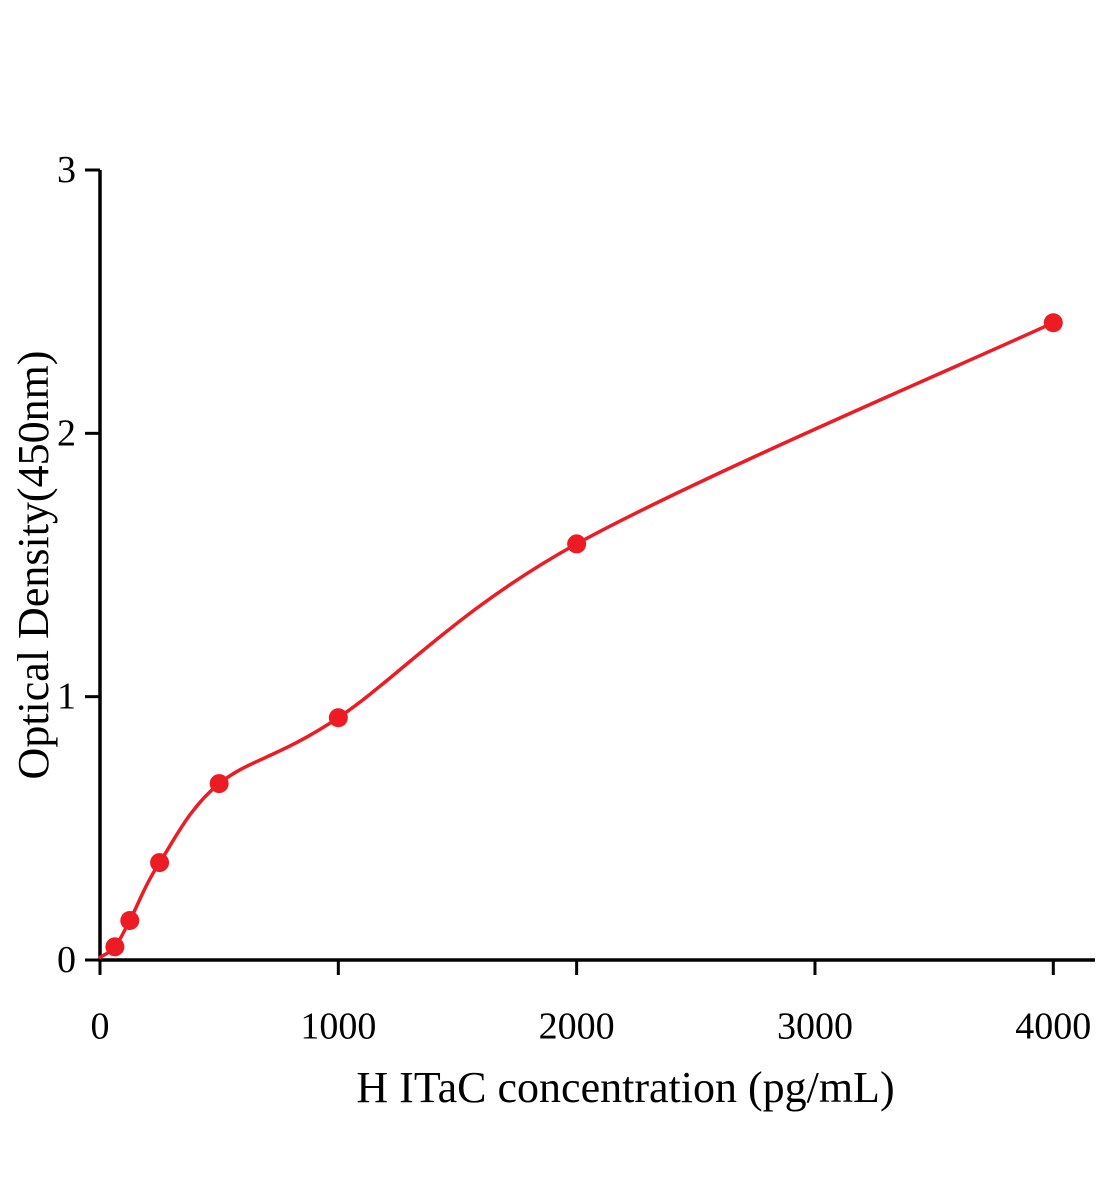 This screenshot has width=1104, height=1200. I want to click on y-tick-label: 2, so click(66, 433).